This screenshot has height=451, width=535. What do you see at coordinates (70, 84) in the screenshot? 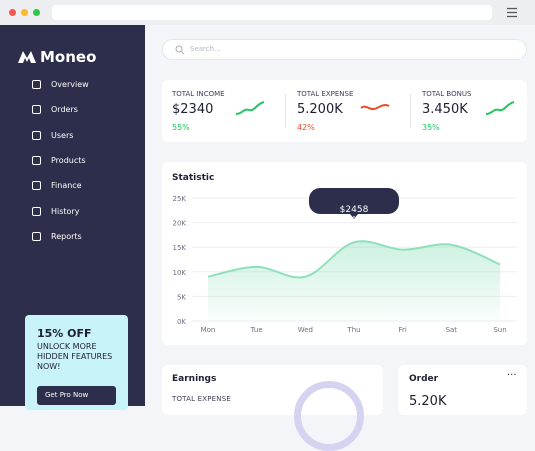
I see `menu-item: Overview` at bounding box center [70, 84].